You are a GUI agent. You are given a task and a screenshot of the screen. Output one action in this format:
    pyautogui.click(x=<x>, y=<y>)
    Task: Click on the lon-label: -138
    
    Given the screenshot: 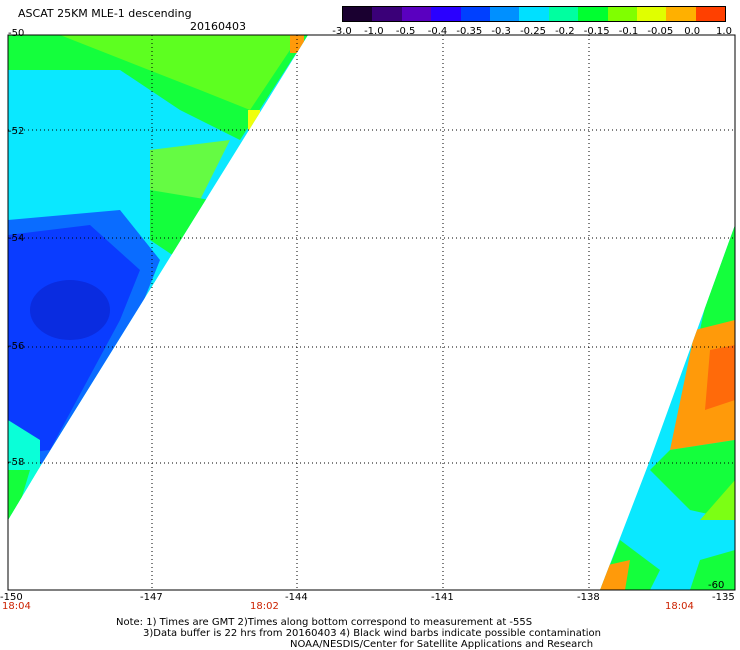 What is the action you would take?
    pyautogui.click(x=588, y=597)
    